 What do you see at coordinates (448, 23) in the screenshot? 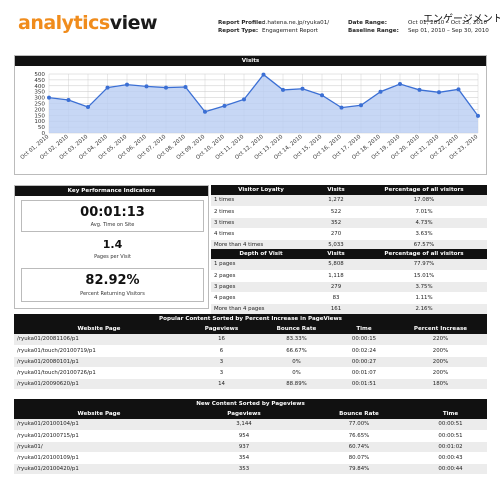
I see `date-range-value: Oct 01, 2010 – Oct 23, 2010` at bounding box center [448, 23].